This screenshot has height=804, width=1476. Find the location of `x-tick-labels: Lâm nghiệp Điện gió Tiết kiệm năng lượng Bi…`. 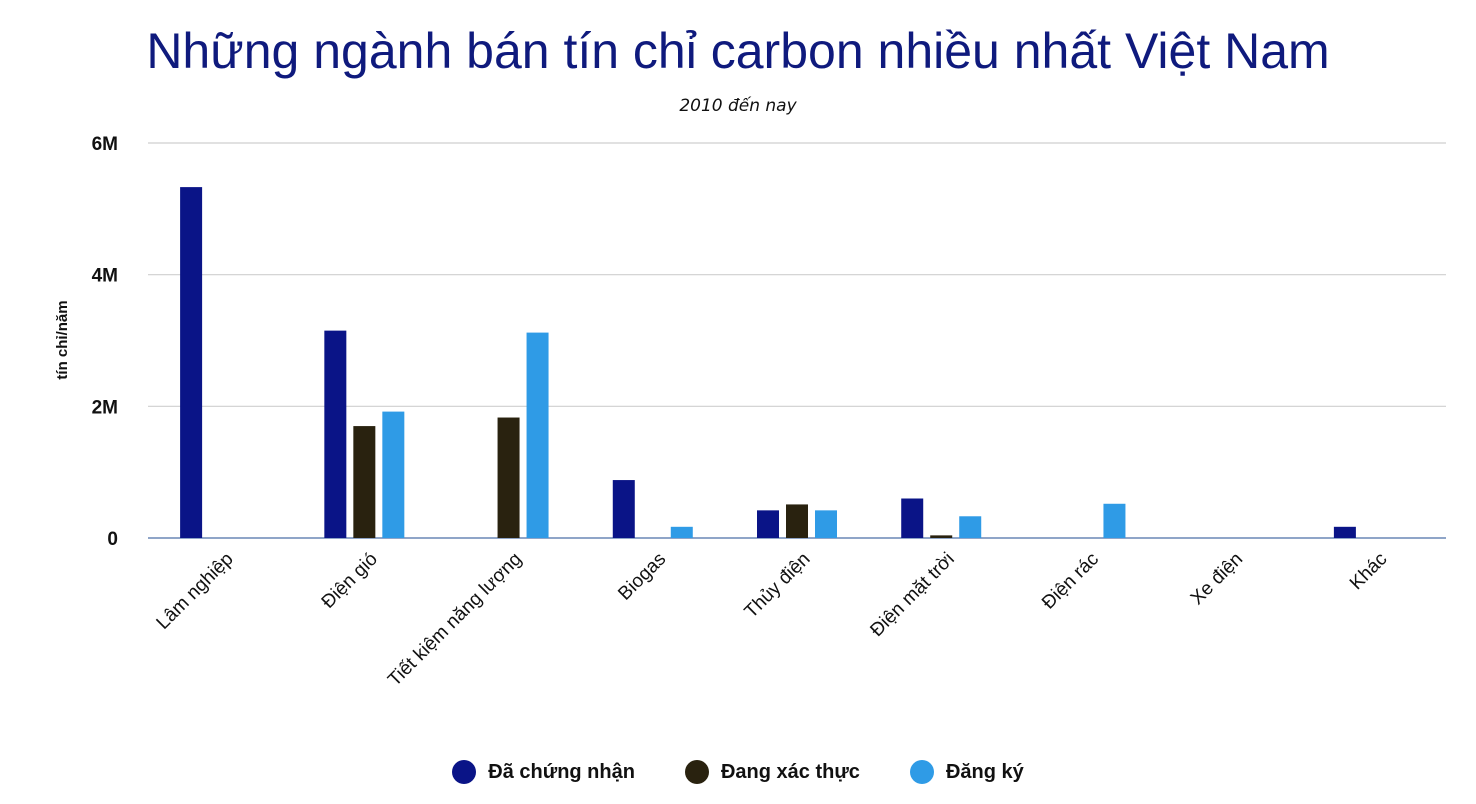

x-tick-labels: Lâm nghiệp Điện gió Tiết kiệm năng lượng Bi… is located at coordinates (772, 620).